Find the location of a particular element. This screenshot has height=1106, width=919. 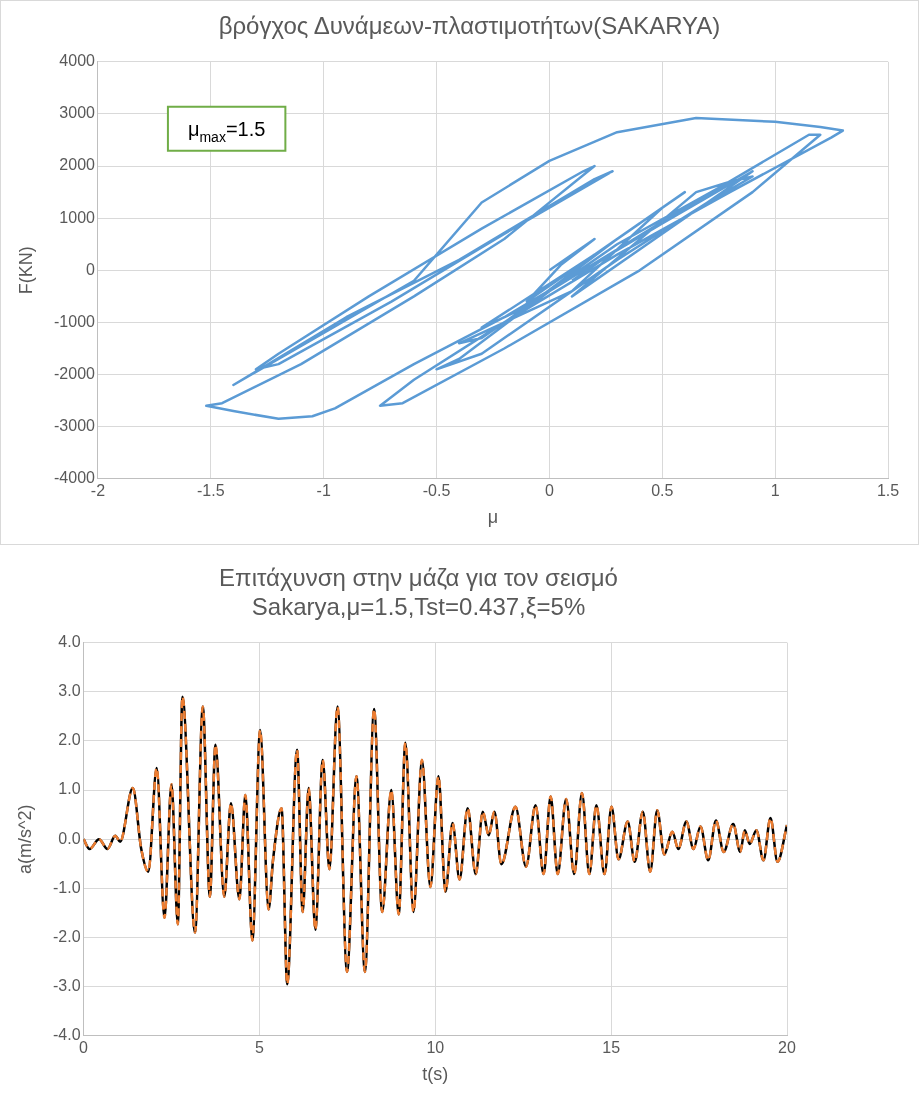

x-tick-label: -1.5 is located at coordinates (211, 490).